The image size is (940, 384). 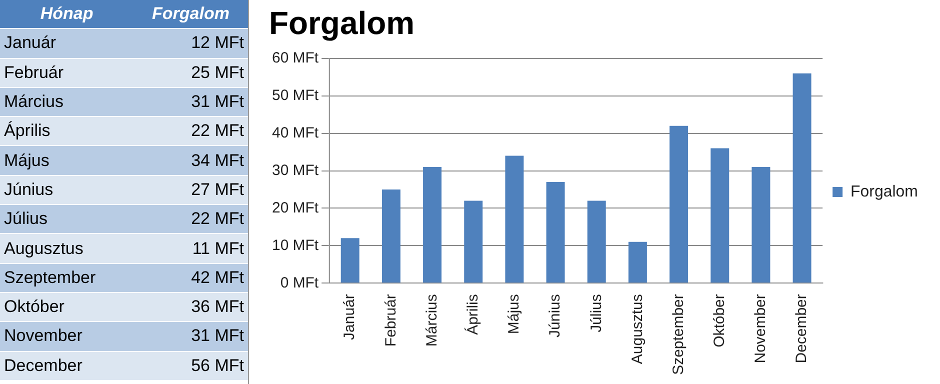 I want to click on text: 27 MFt, so click(x=191, y=190).